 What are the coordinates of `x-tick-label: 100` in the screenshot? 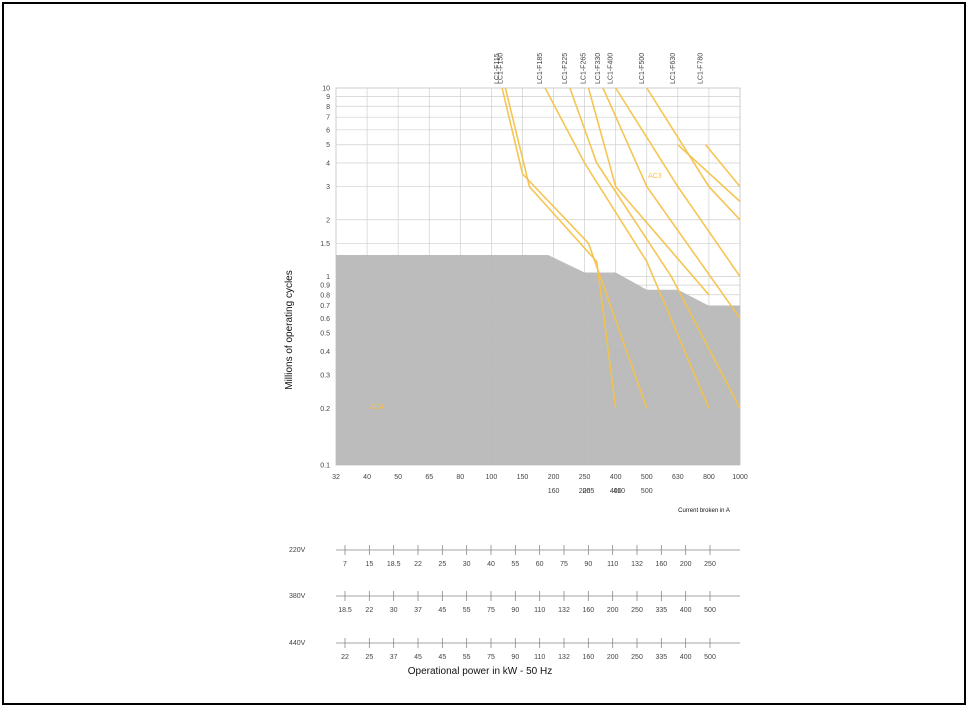 It's located at (492, 477).